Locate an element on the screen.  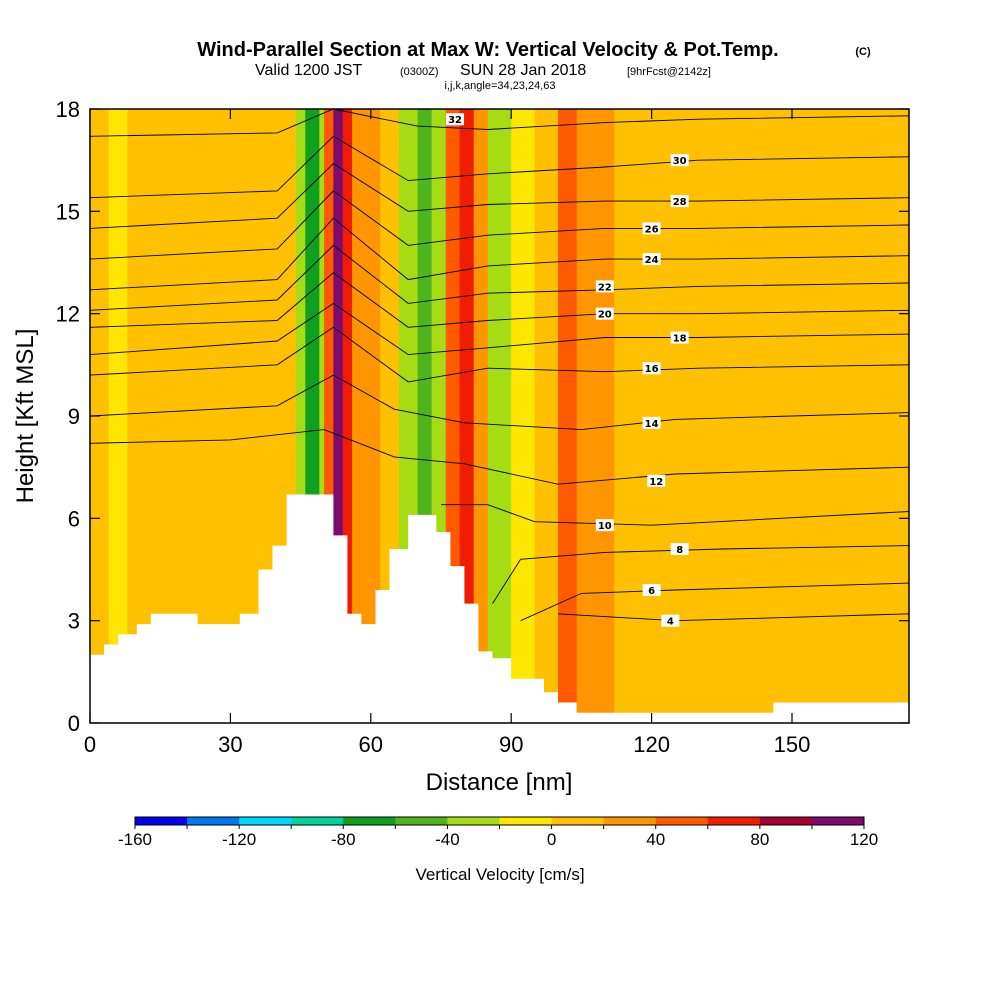
contour-label: 26 is located at coordinates (652, 229).